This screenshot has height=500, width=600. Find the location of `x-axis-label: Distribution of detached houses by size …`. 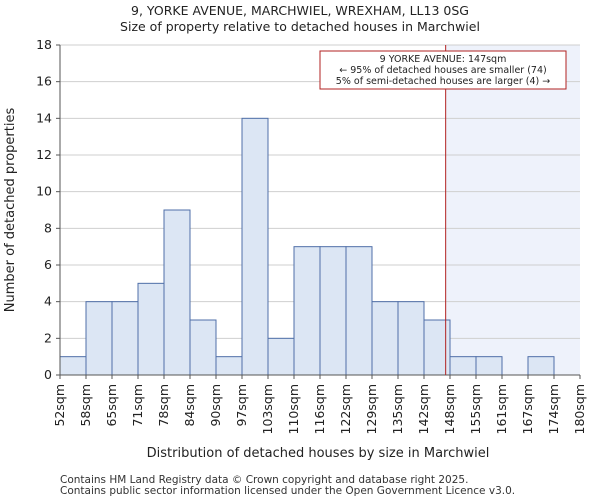

x-axis-label: Distribution of detached houses by size … is located at coordinates (318, 453).